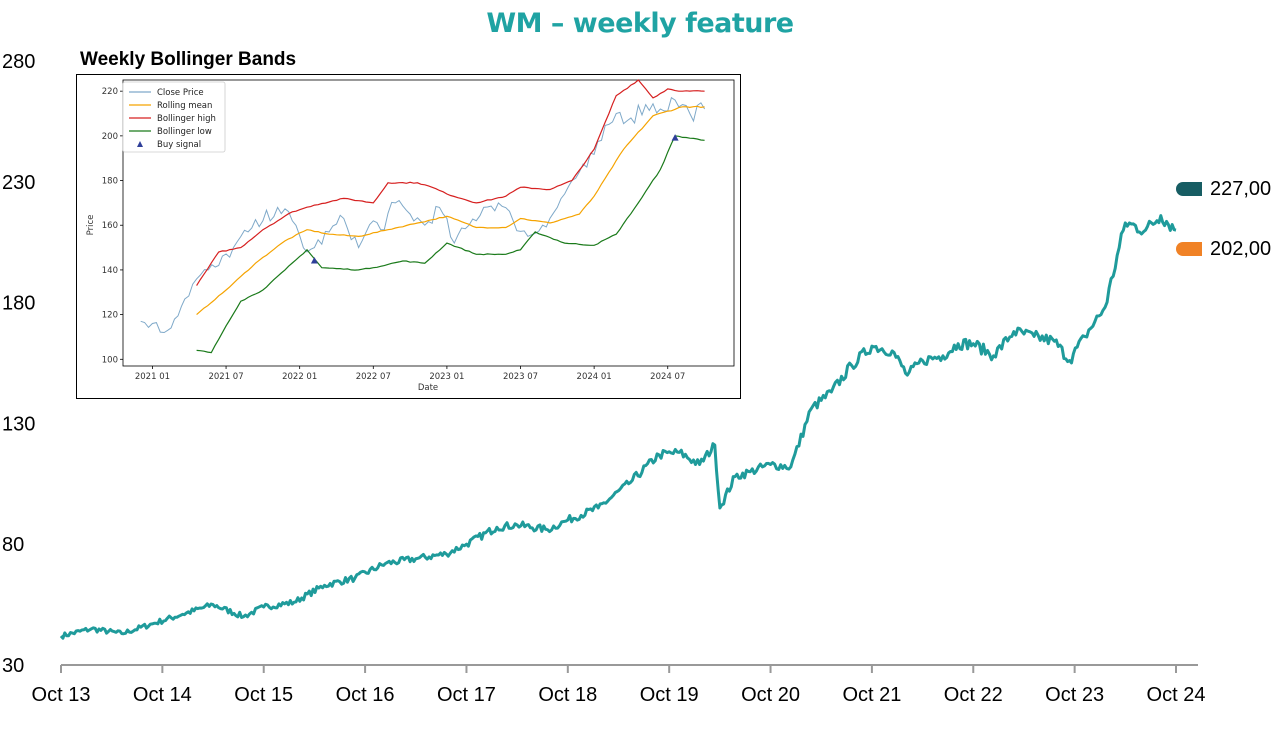  What do you see at coordinates (871, 695) in the screenshot?
I see `main-x-tick-label: Oct 21` at bounding box center [871, 695].